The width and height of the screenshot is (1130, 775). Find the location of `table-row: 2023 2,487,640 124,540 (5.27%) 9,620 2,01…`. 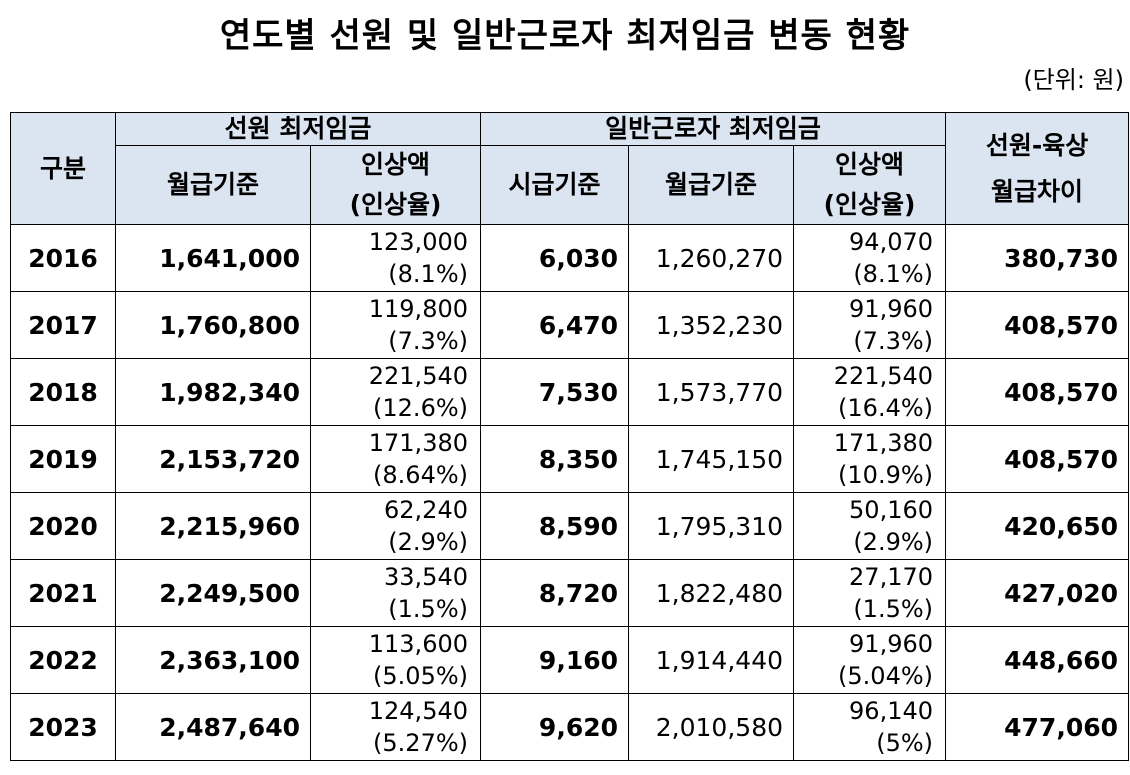

table-row: 2023 2,487,640 124,540 (5.27%) 9,620 2,01… is located at coordinates (570, 727).